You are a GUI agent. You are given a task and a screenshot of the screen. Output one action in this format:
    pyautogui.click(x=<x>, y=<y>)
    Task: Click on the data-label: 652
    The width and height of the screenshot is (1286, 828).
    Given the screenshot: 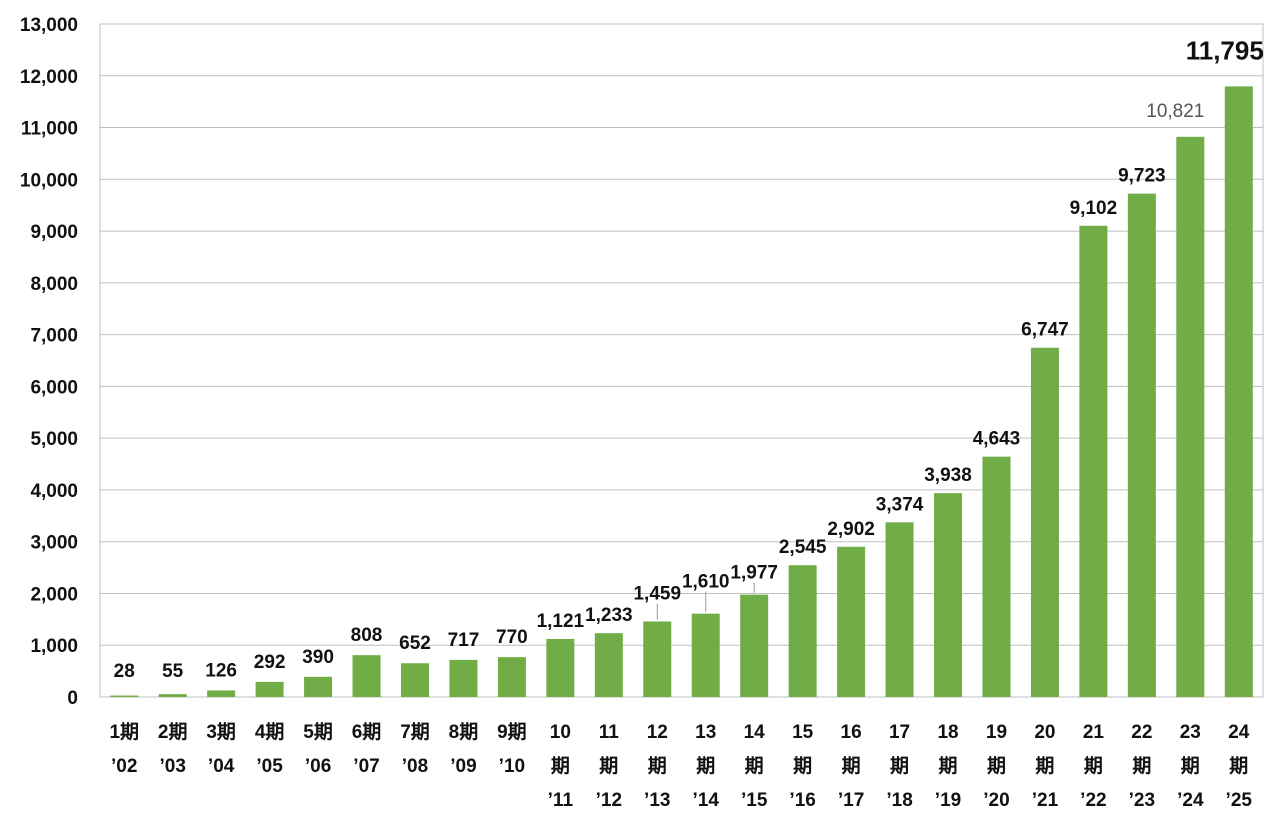 What is the action you would take?
    pyautogui.click(x=415, y=643)
    